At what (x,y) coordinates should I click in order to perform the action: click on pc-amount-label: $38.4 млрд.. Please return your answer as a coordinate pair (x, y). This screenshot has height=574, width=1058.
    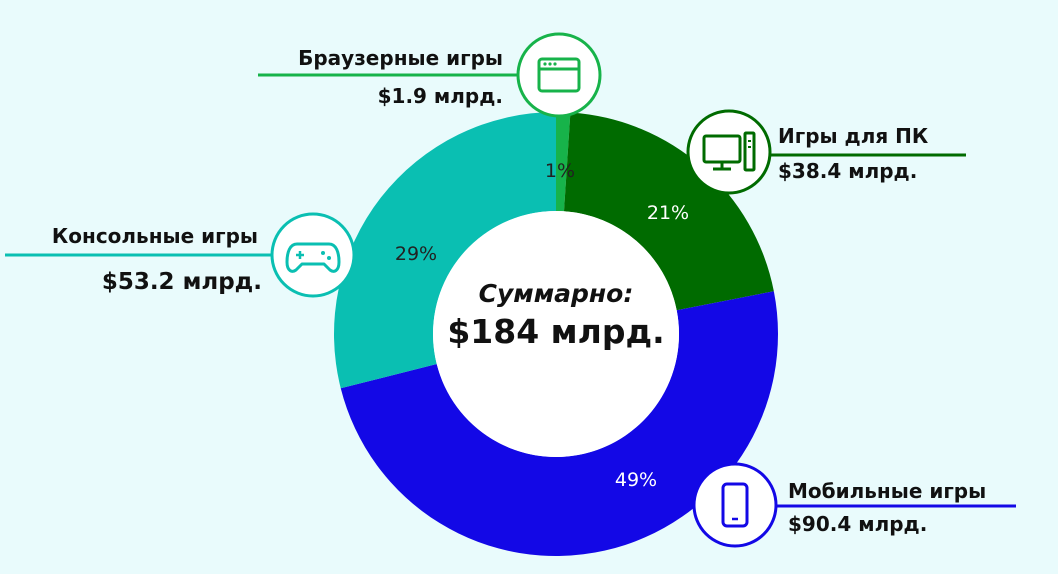
    Looking at the image, I should click on (847, 171).